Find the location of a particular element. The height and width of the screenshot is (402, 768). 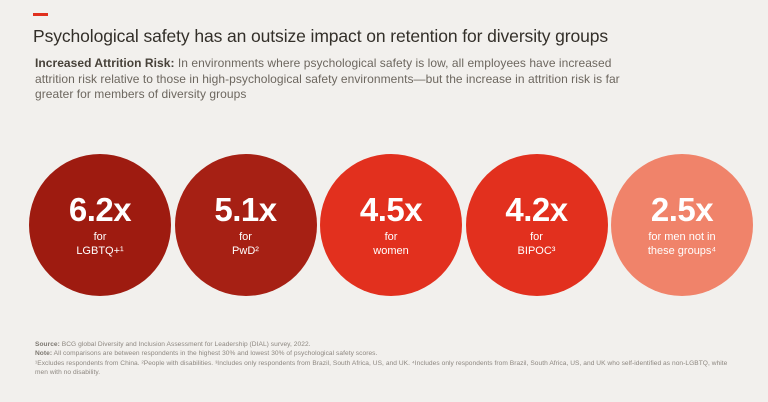

circle-women-label-line-2: women is located at coordinates (391, 250).